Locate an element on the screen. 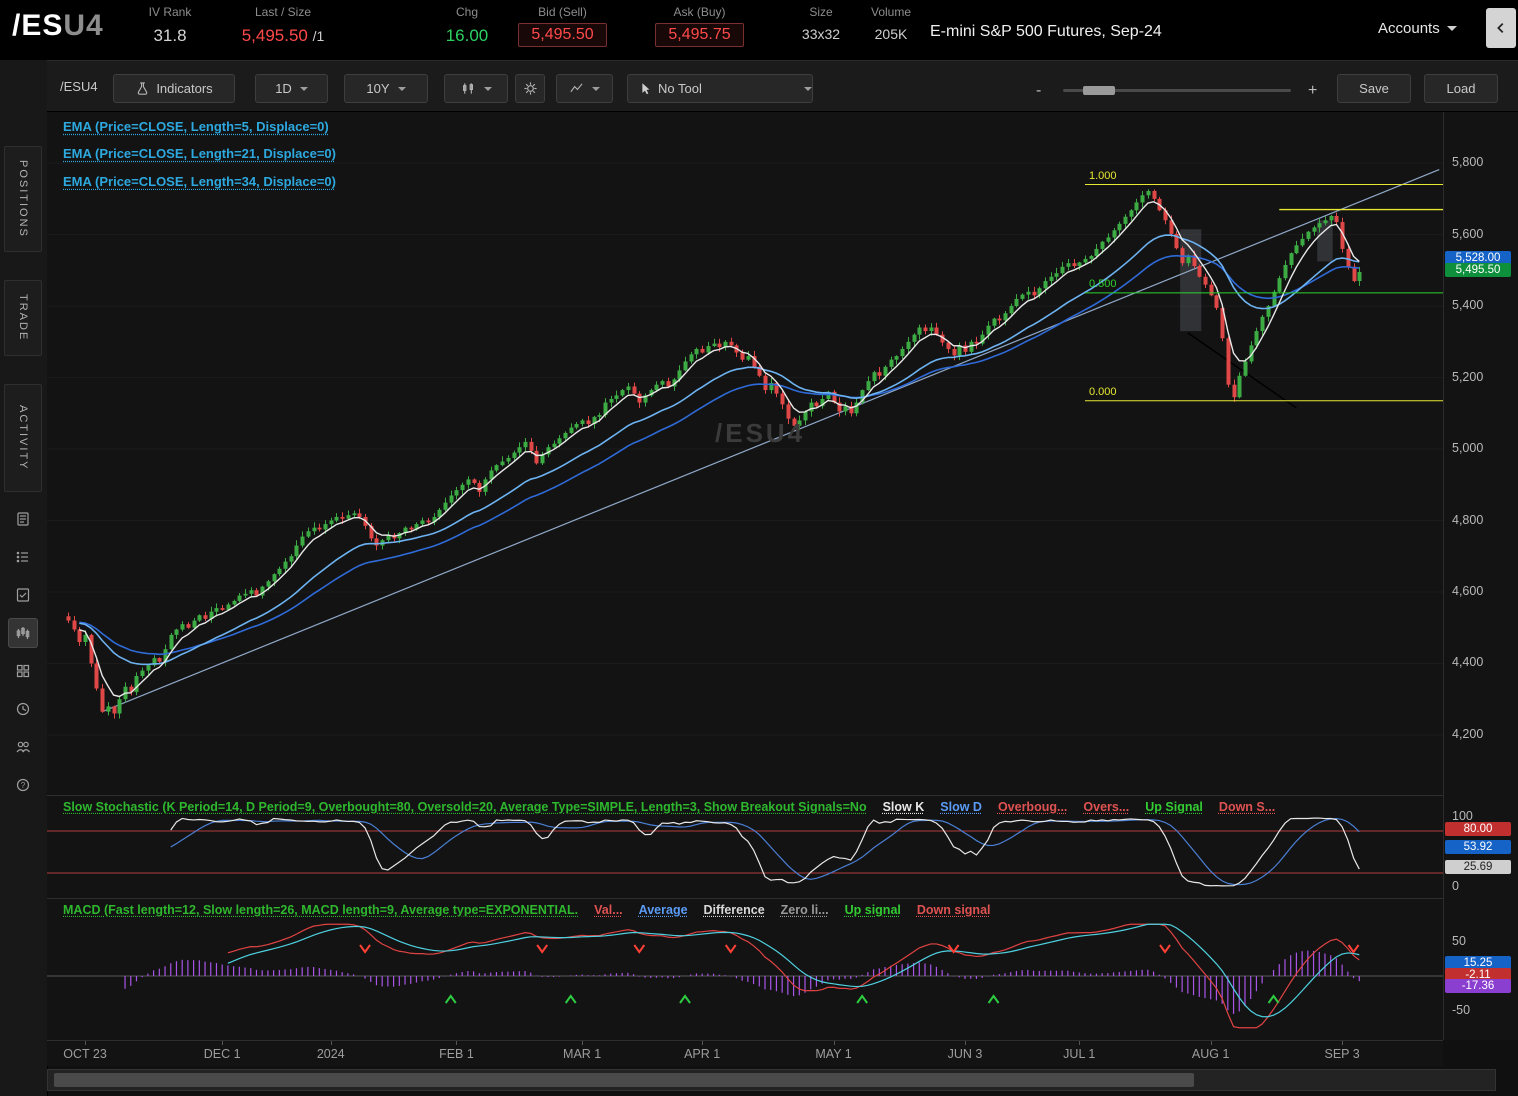  ema5-study-label: EMA (Price=CLOSE, Length=5, Displace=0) is located at coordinates (196, 126).